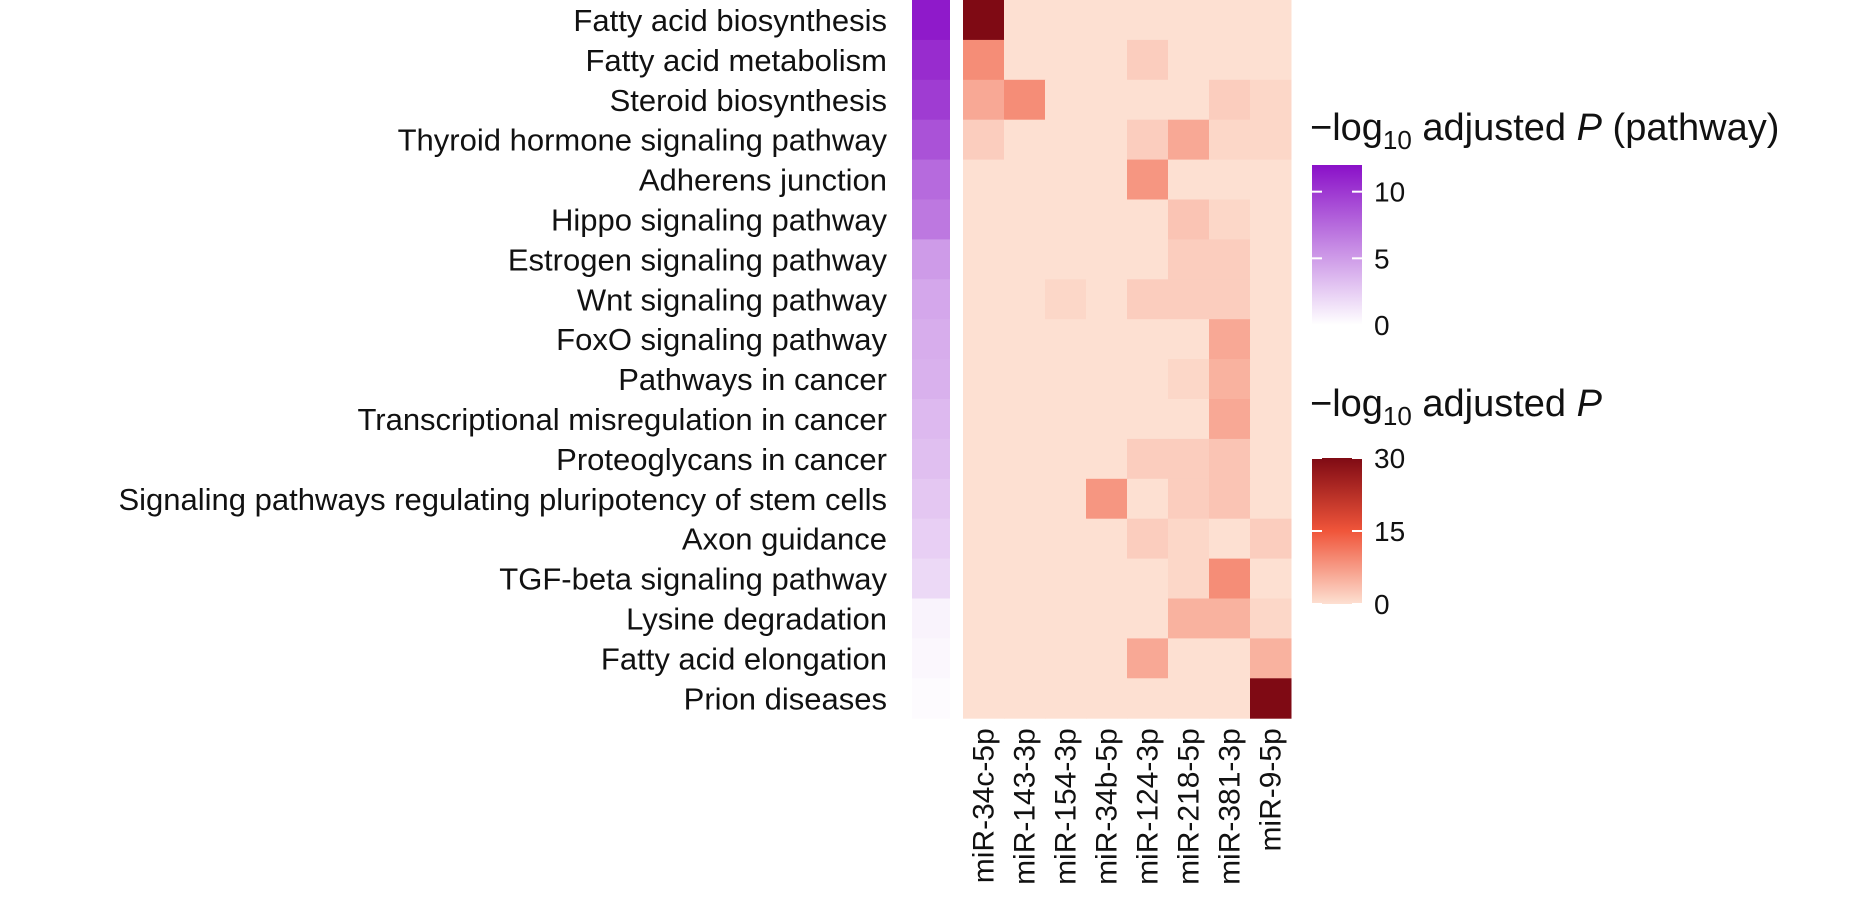 The height and width of the screenshot is (915, 1869). Describe the element at coordinates (784, 539) in the screenshot. I see `pathway-label: Axon guidance` at that location.